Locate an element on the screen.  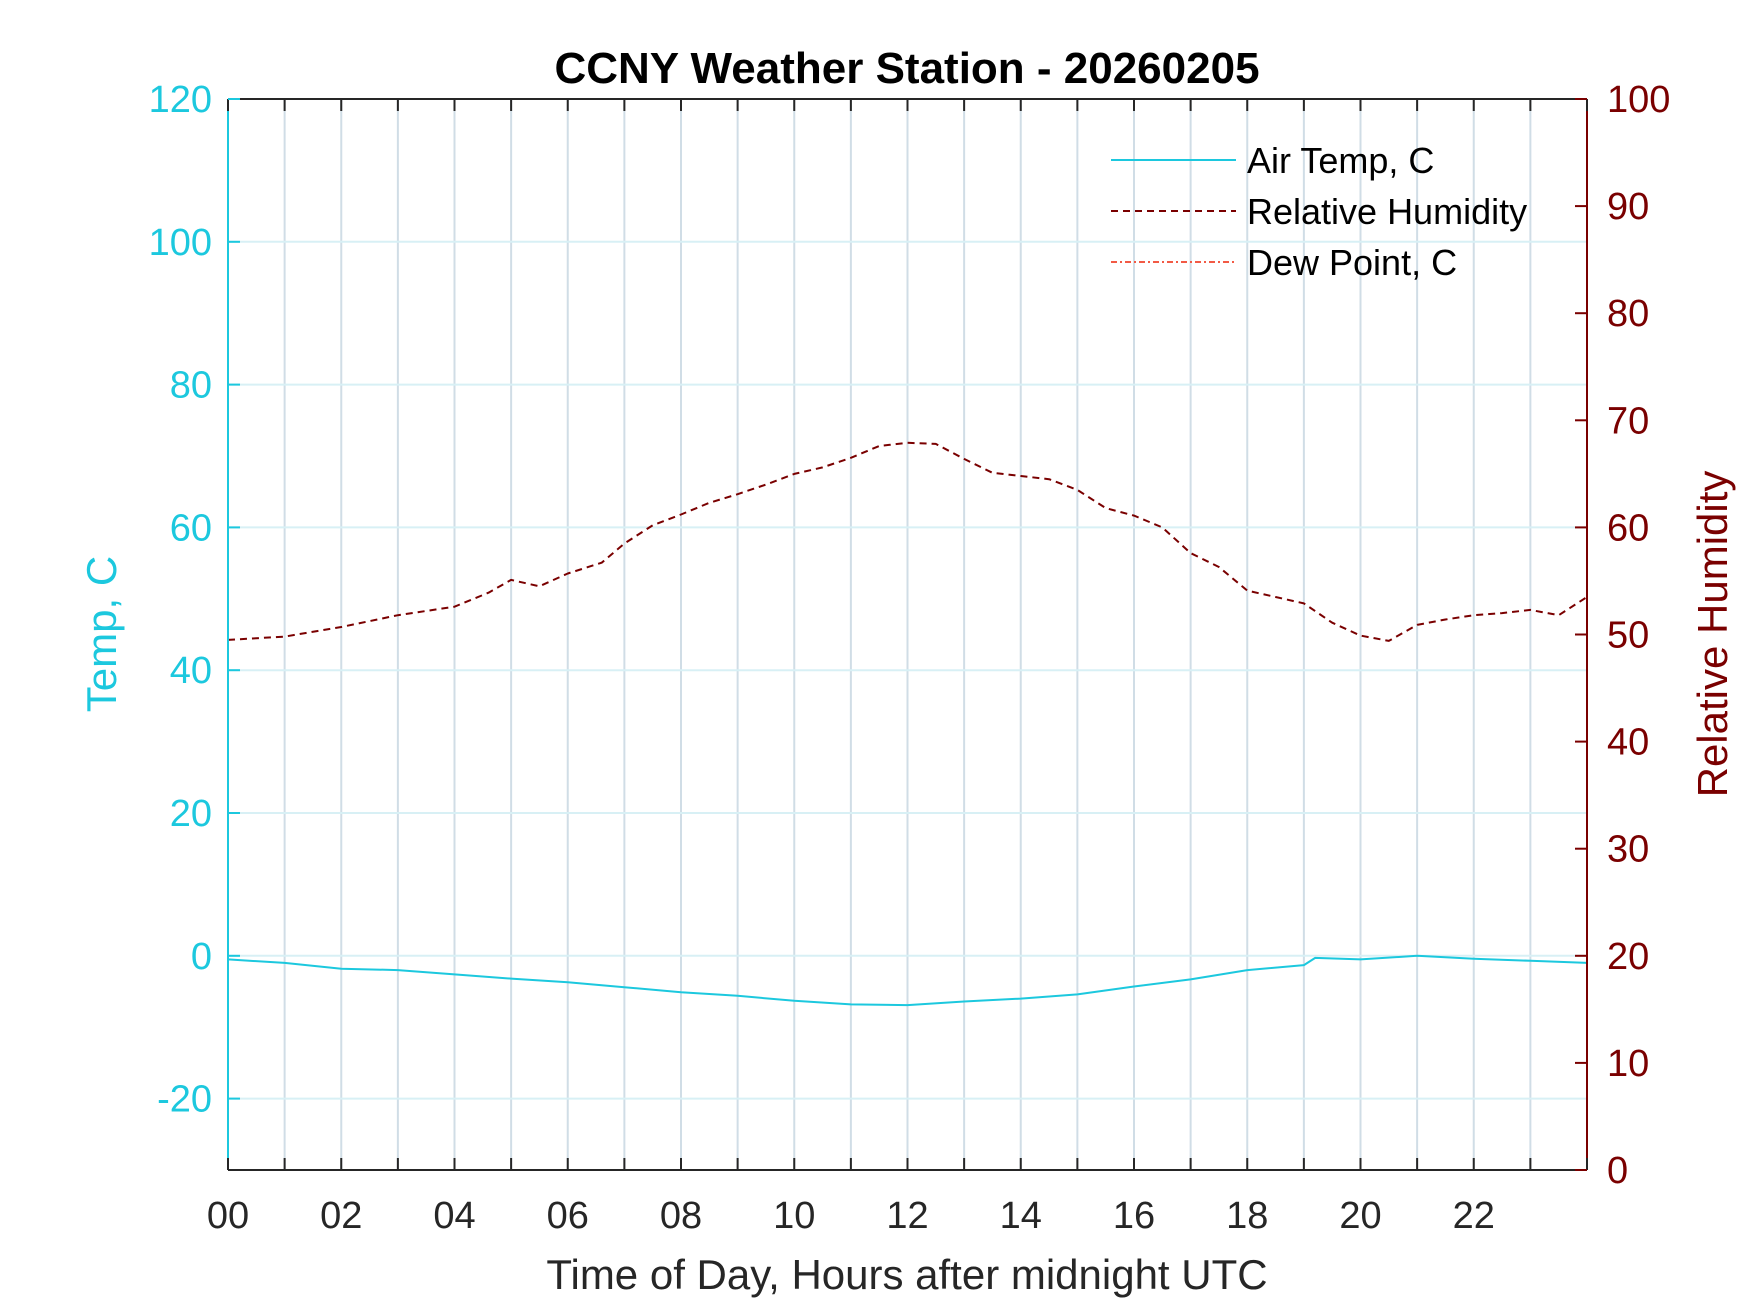
y-left-tick-label: 0 is located at coordinates (201, 957).